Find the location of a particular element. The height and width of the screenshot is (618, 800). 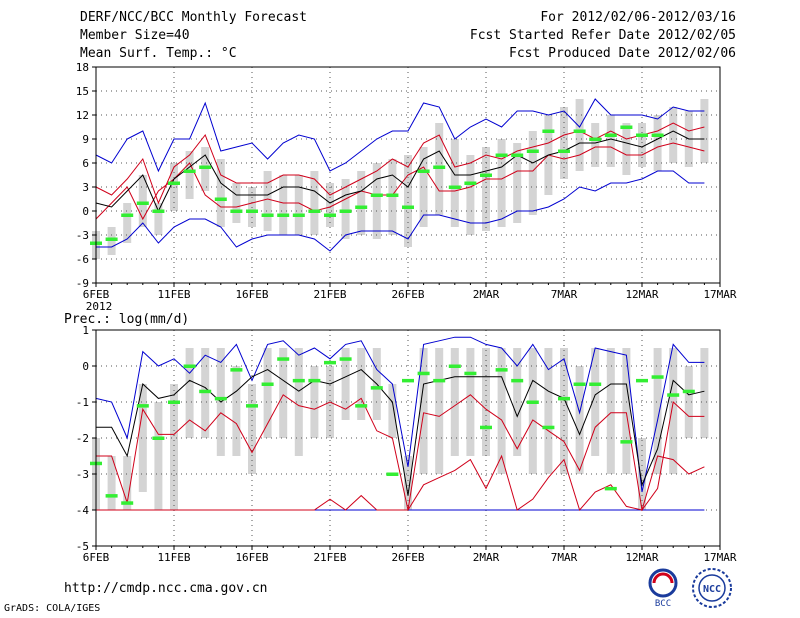

temp-x-tick-label: 21FEB is located at coordinates (329, 294).